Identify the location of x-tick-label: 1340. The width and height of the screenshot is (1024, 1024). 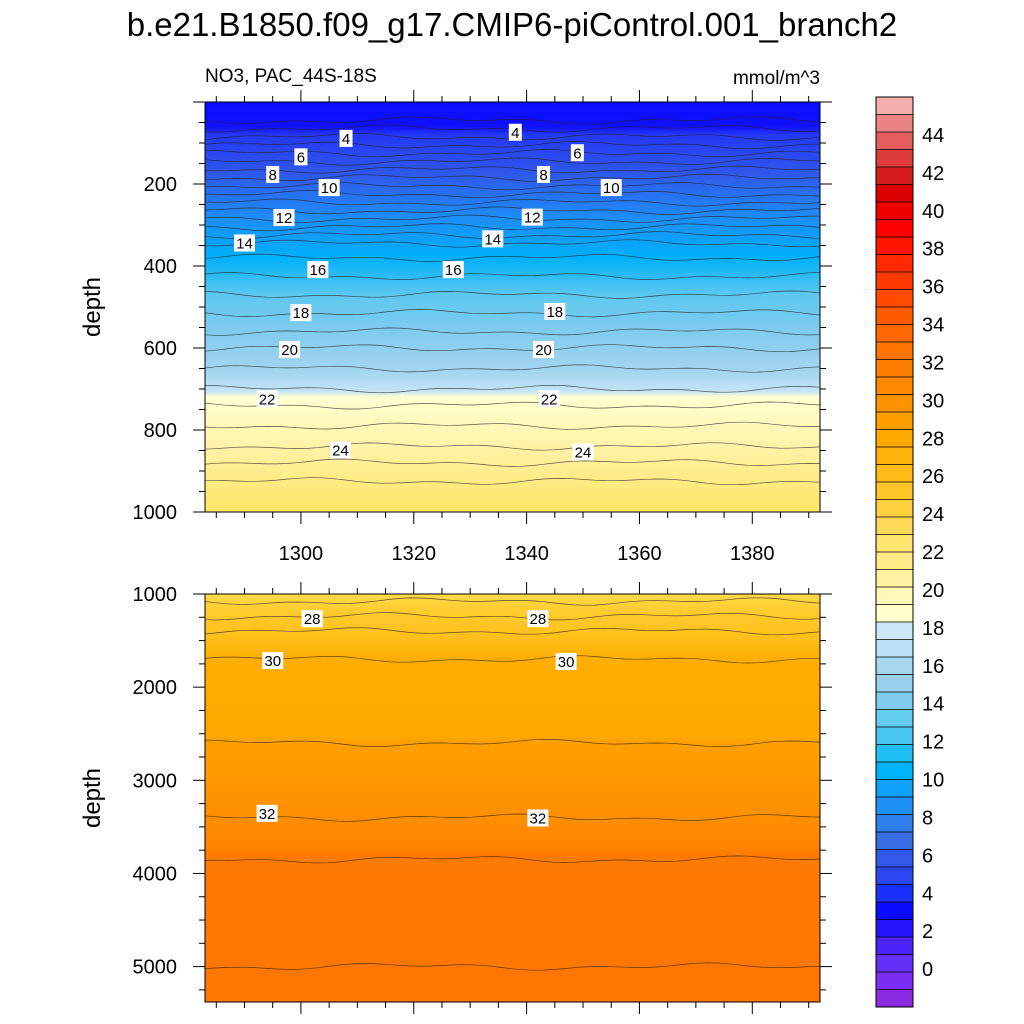
(526, 554).